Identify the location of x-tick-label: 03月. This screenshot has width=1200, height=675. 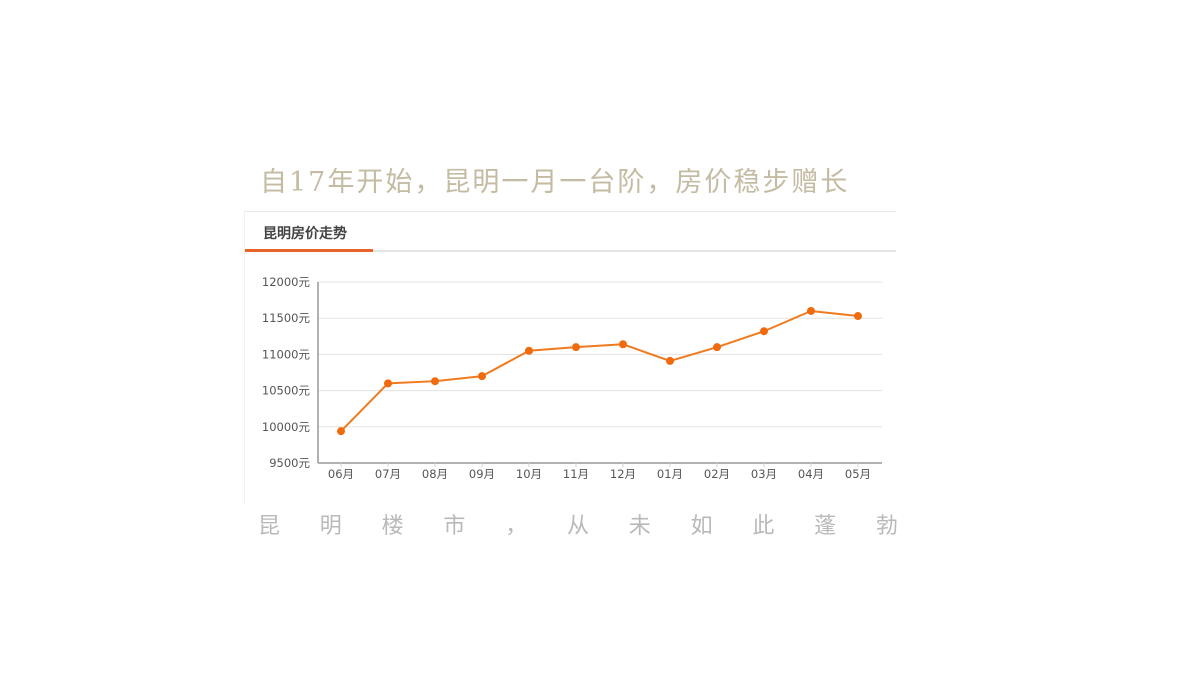
(764, 474).